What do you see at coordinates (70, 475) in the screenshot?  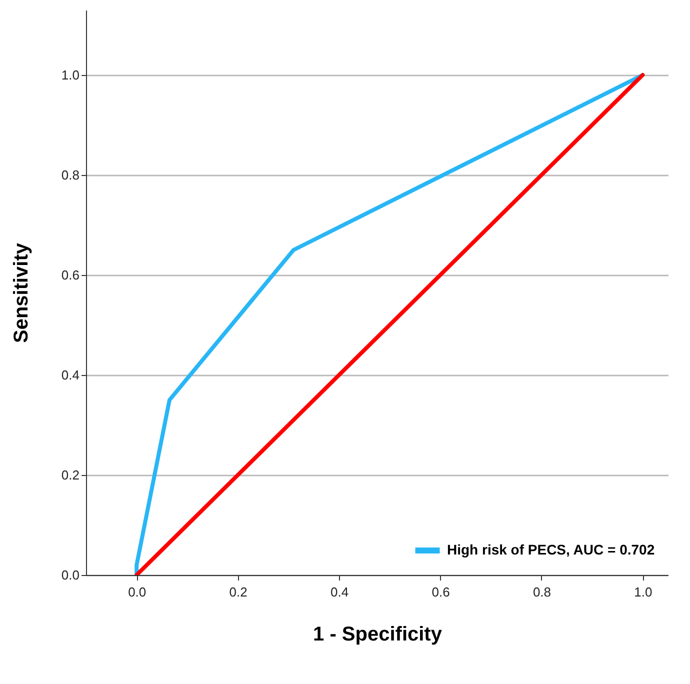 I see `y-tick-label: 0.2` at bounding box center [70, 475].